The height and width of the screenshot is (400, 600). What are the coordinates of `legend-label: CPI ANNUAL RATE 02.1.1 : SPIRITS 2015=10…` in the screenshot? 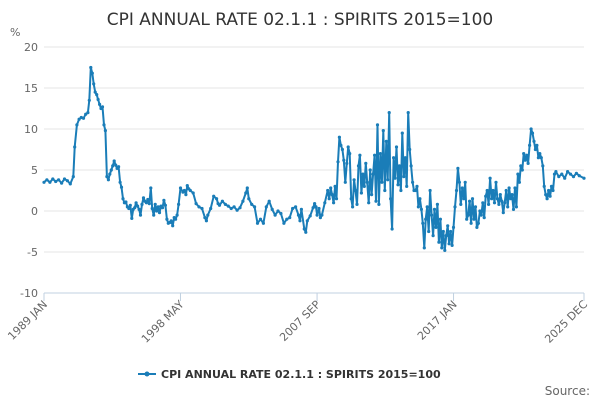 It's located at (301, 374).